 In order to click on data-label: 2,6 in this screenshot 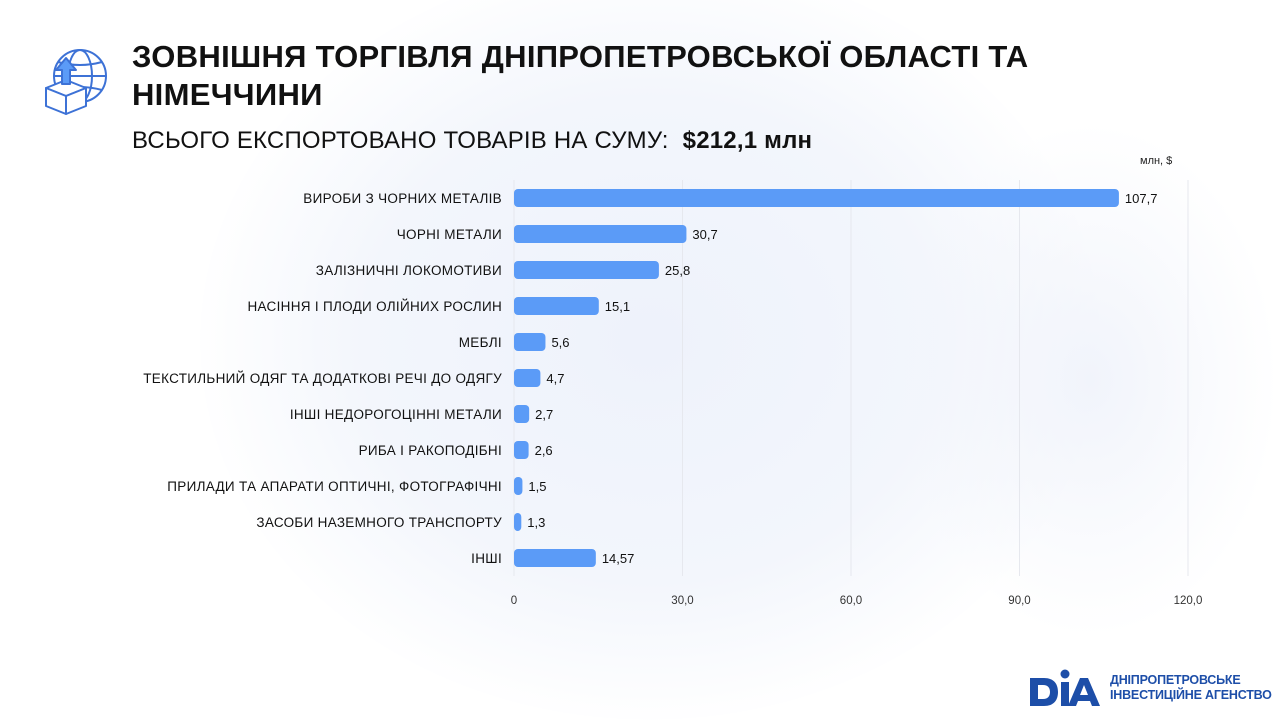, I will do `click(544, 450)`.